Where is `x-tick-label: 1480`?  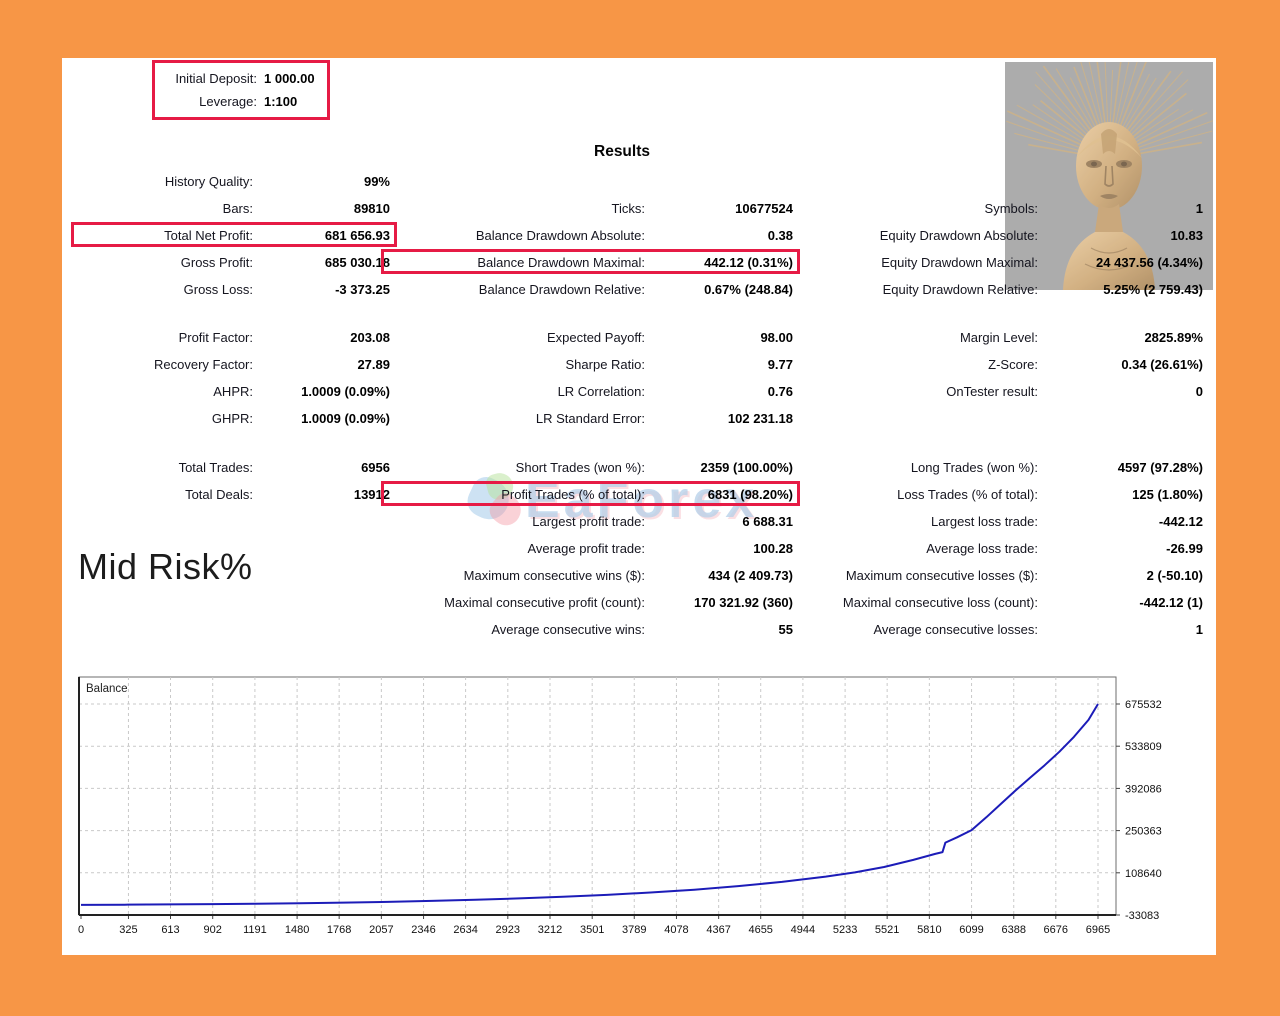
x-tick-label: 1480 is located at coordinates (297, 930).